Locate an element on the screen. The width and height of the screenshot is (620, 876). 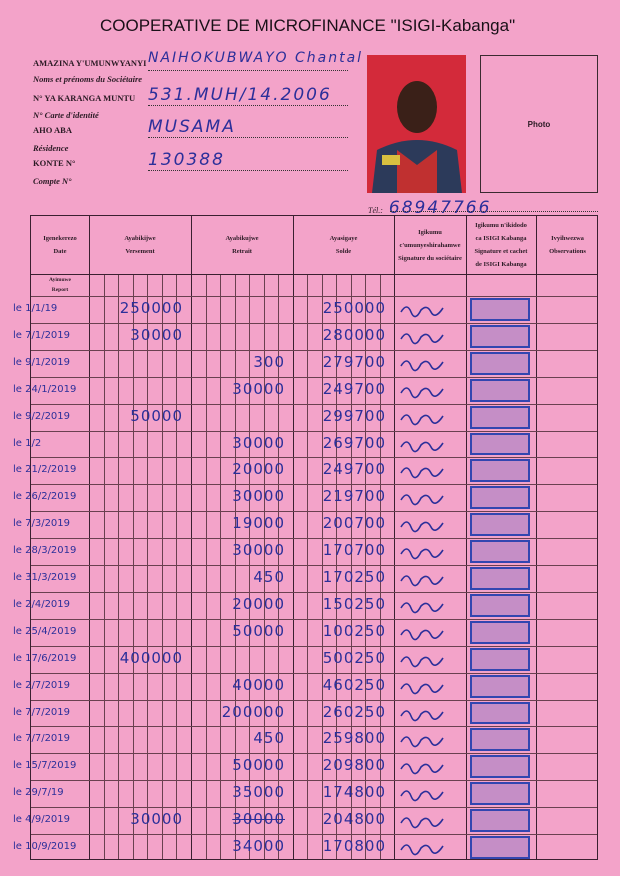
field-value: NAIHOKUBWAYO Chantal is located at coordinates (256, 58).